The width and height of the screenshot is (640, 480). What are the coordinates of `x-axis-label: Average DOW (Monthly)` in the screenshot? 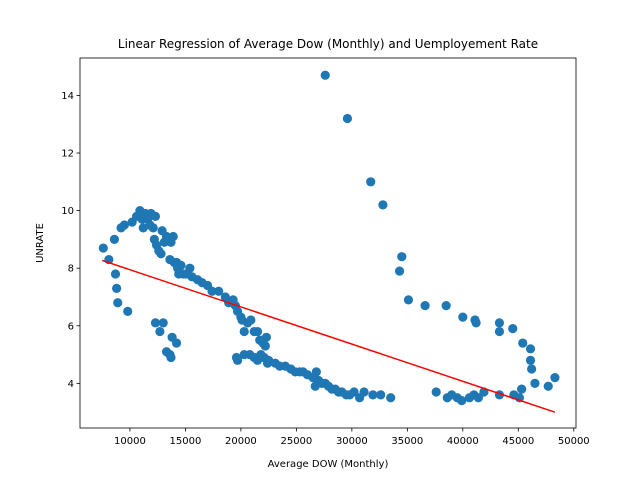 It's located at (328, 464).